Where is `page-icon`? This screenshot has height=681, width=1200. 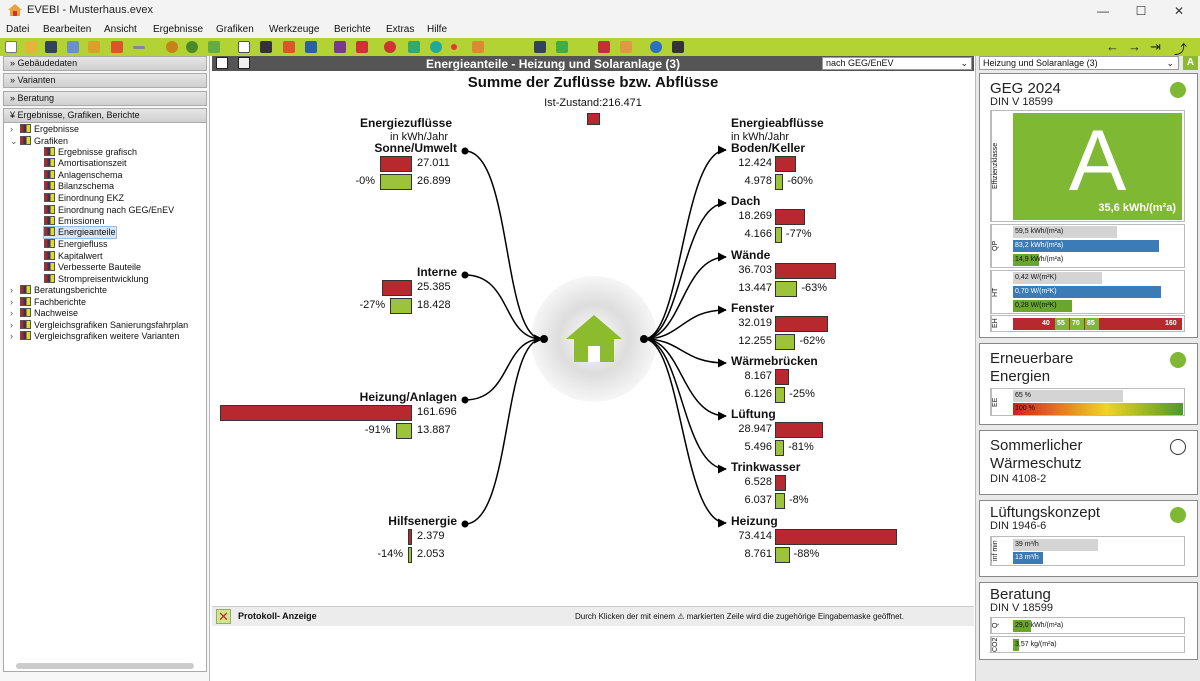
page-icon is located at coordinates (244, 47).